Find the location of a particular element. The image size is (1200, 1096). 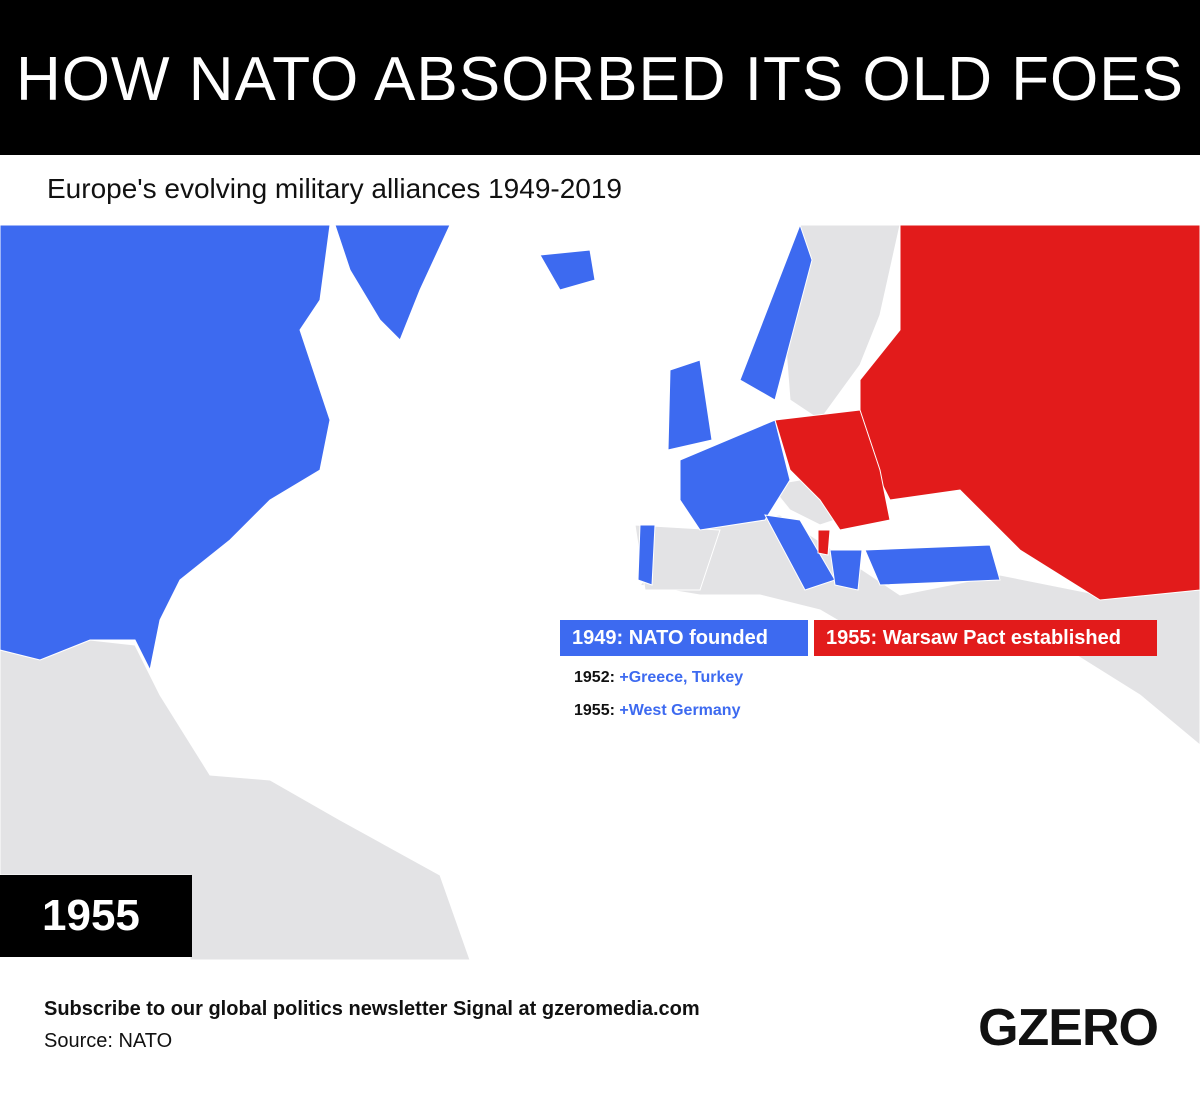

black-sea is located at coordinates (935, 517).